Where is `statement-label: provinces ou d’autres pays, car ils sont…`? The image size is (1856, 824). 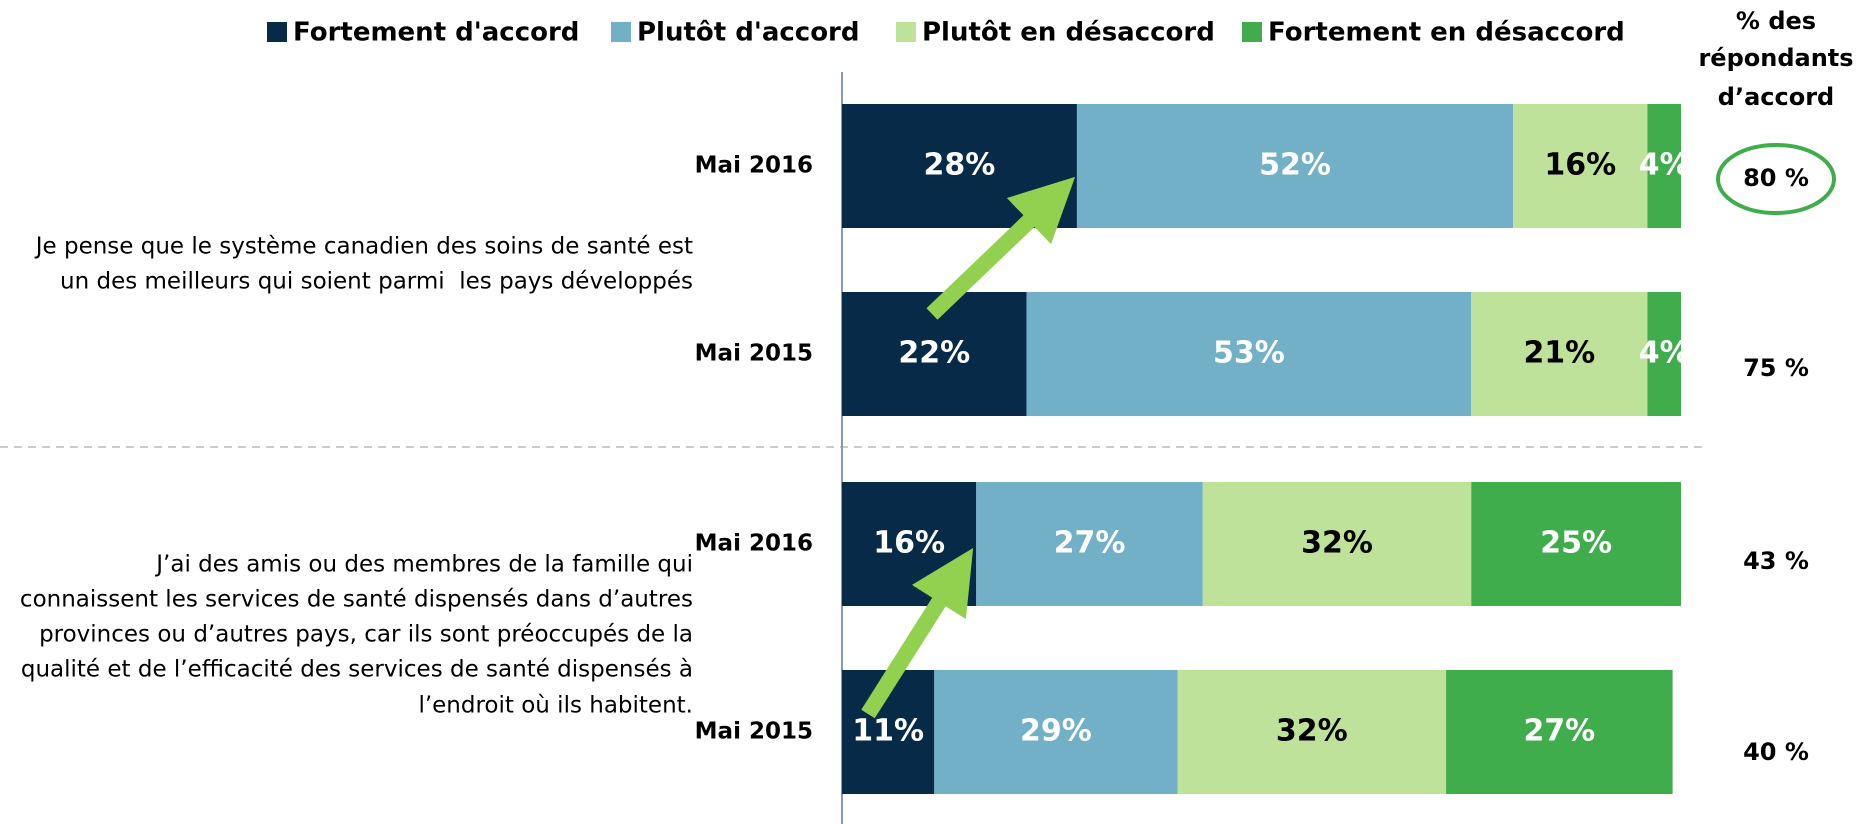 statement-label: provinces ou d’autres pays, car ils sont… is located at coordinates (366, 635).